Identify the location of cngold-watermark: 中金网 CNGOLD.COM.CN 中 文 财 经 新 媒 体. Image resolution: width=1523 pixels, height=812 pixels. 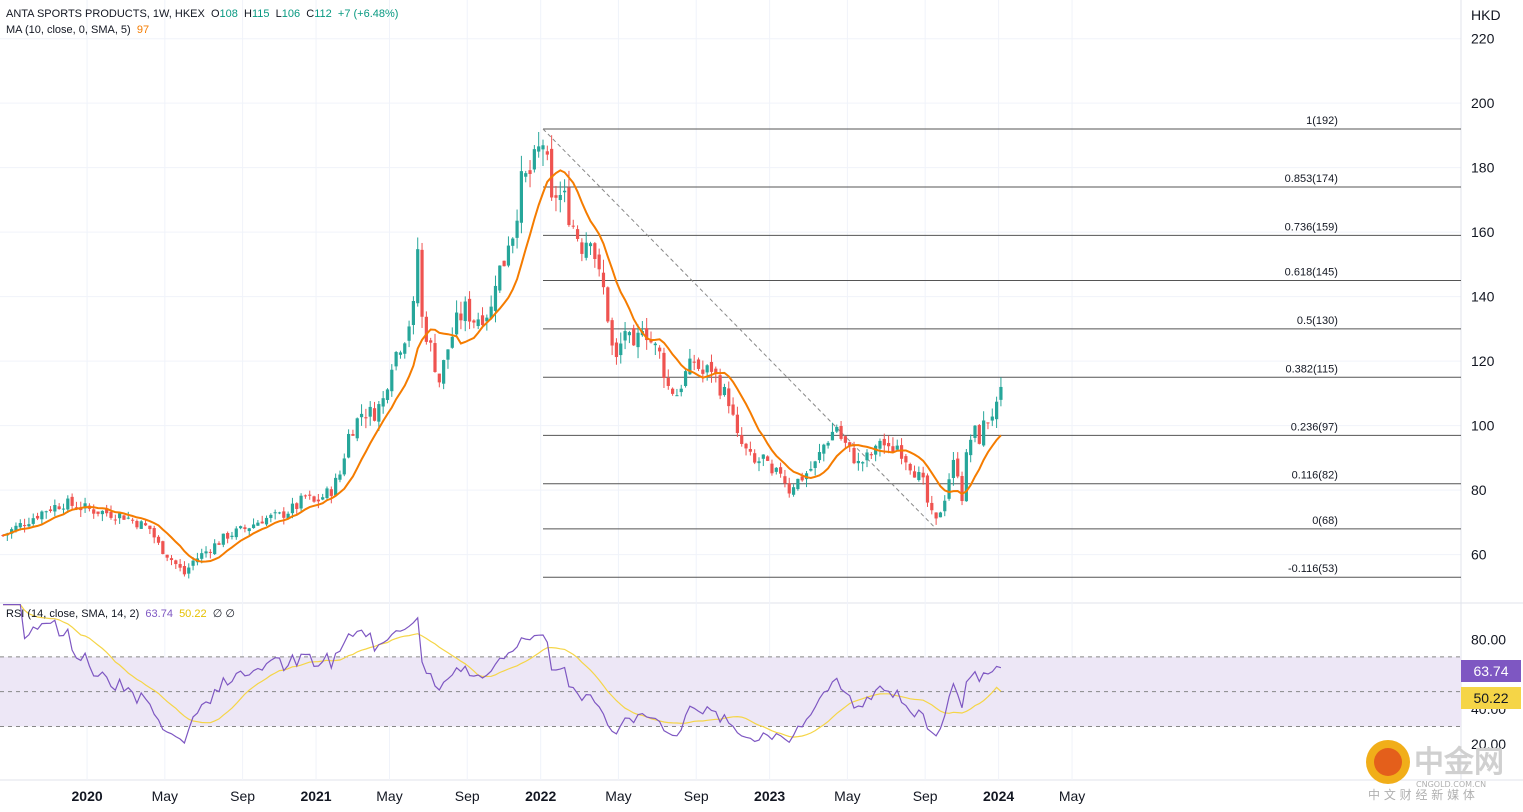
(1435, 771).